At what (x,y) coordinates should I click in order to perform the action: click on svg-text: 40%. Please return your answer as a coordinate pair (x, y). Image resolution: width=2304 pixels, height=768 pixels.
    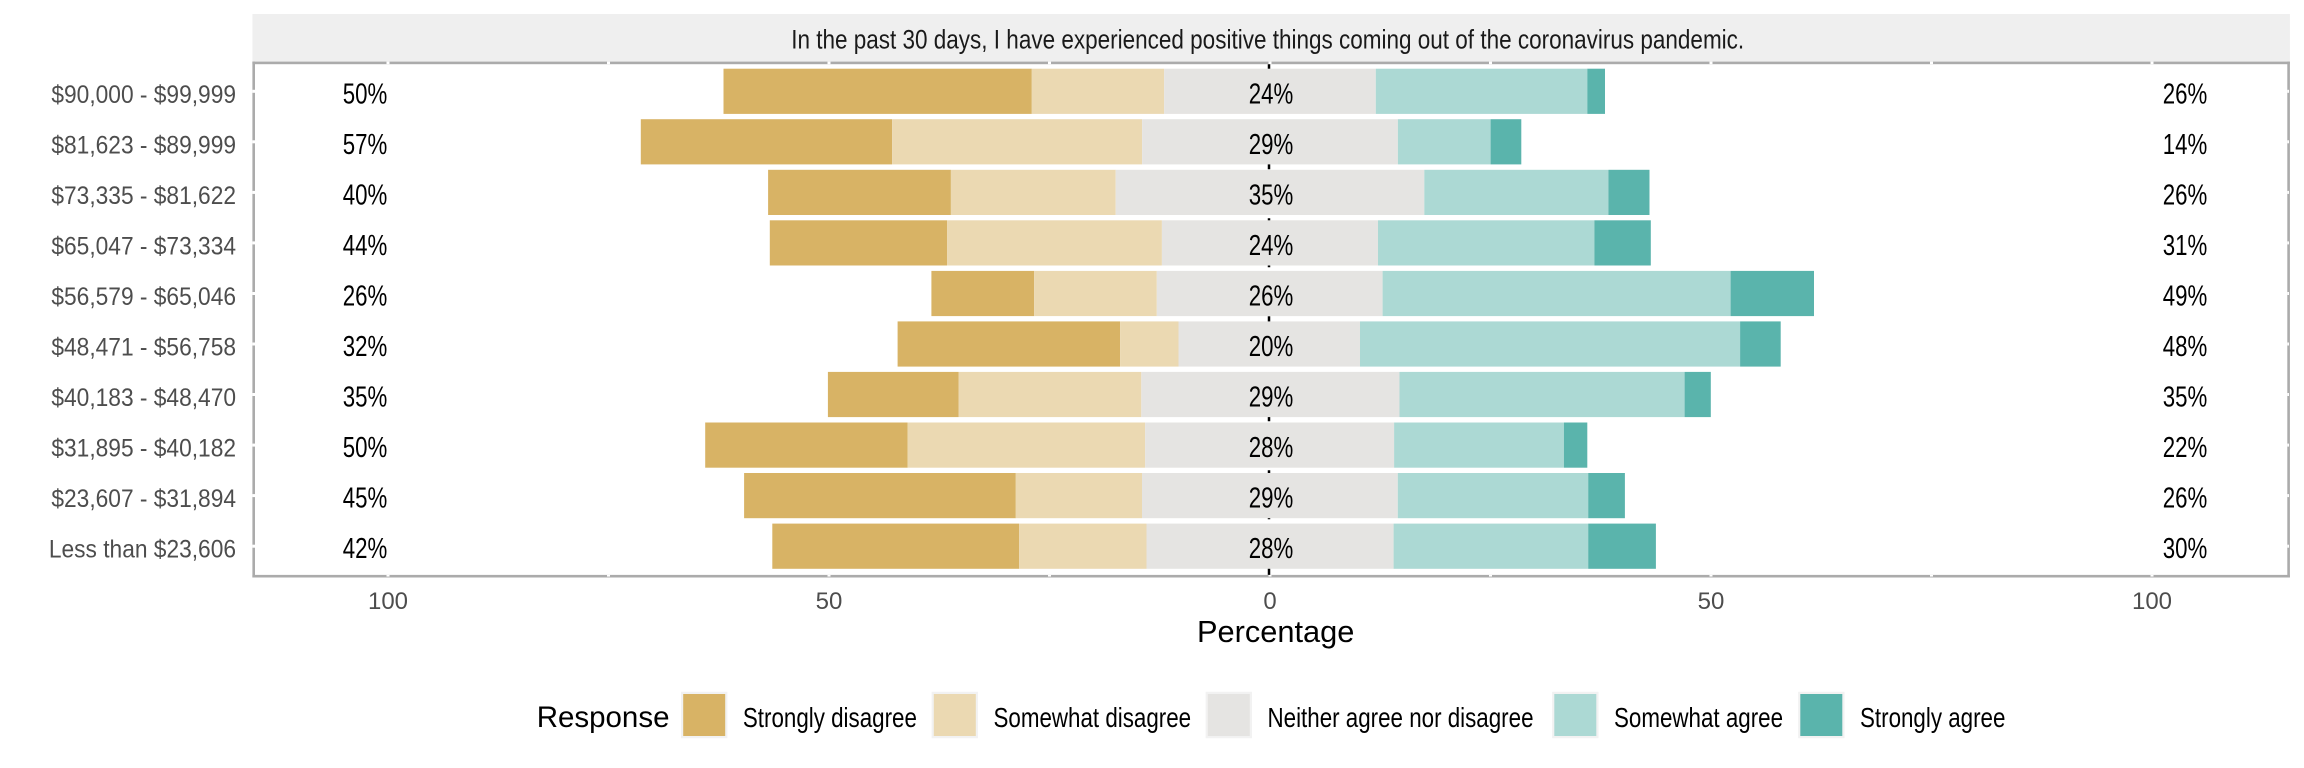
    Looking at the image, I should click on (365, 195).